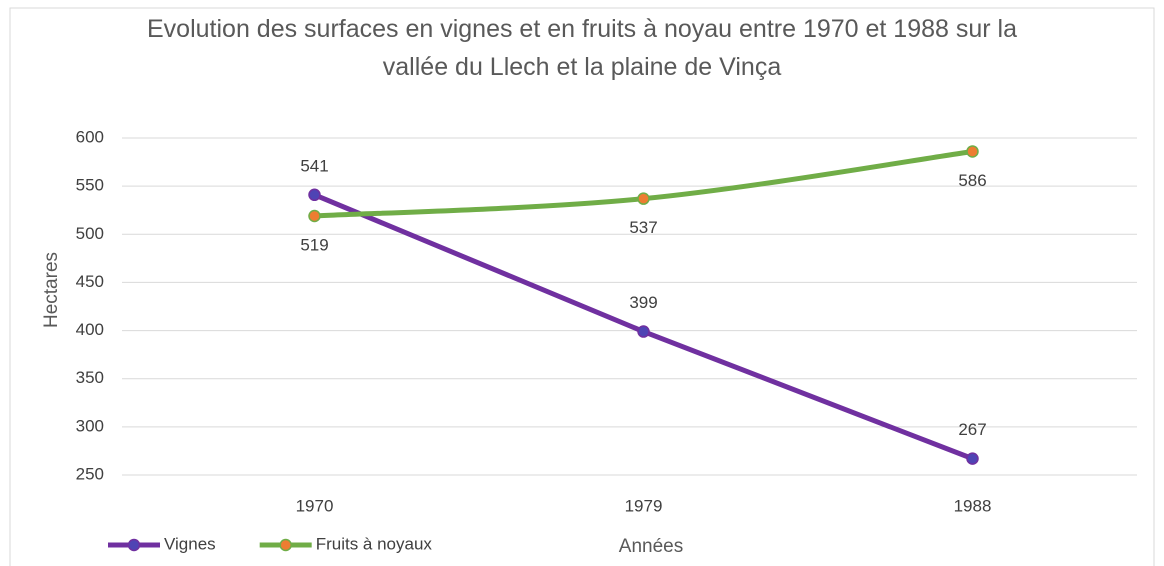 This screenshot has width=1164, height=566. What do you see at coordinates (643, 183) in the screenshot?
I see `series-line` at bounding box center [643, 183].